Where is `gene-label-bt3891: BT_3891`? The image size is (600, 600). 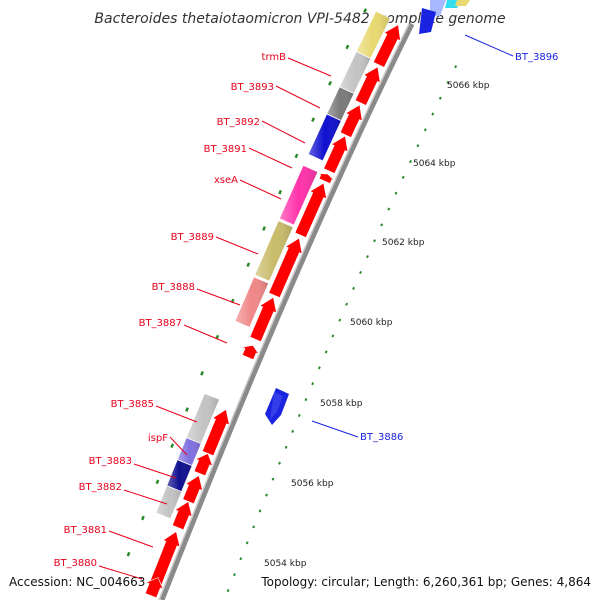
gene-label-bt3891: BT_3891 is located at coordinates (225, 149).